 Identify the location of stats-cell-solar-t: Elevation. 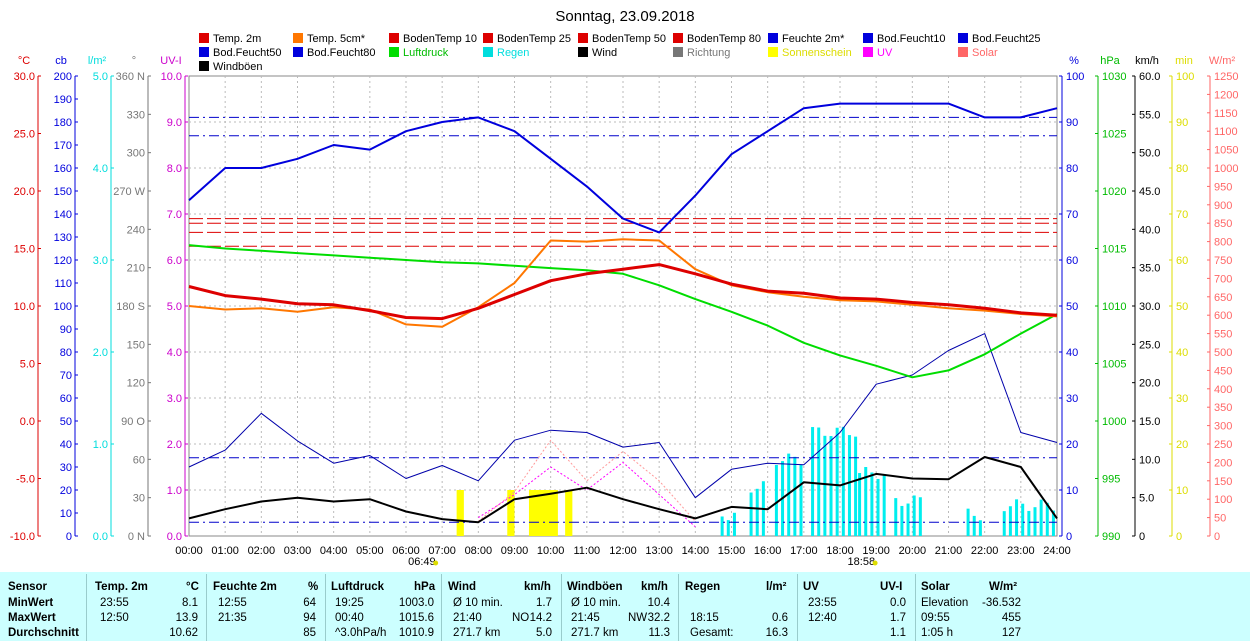
(945, 603).